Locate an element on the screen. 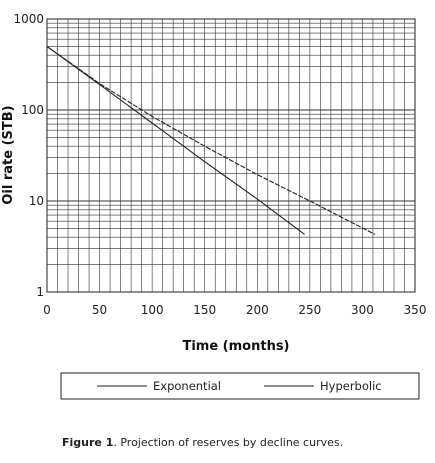  x-tick-label: 200 is located at coordinates (257, 310).